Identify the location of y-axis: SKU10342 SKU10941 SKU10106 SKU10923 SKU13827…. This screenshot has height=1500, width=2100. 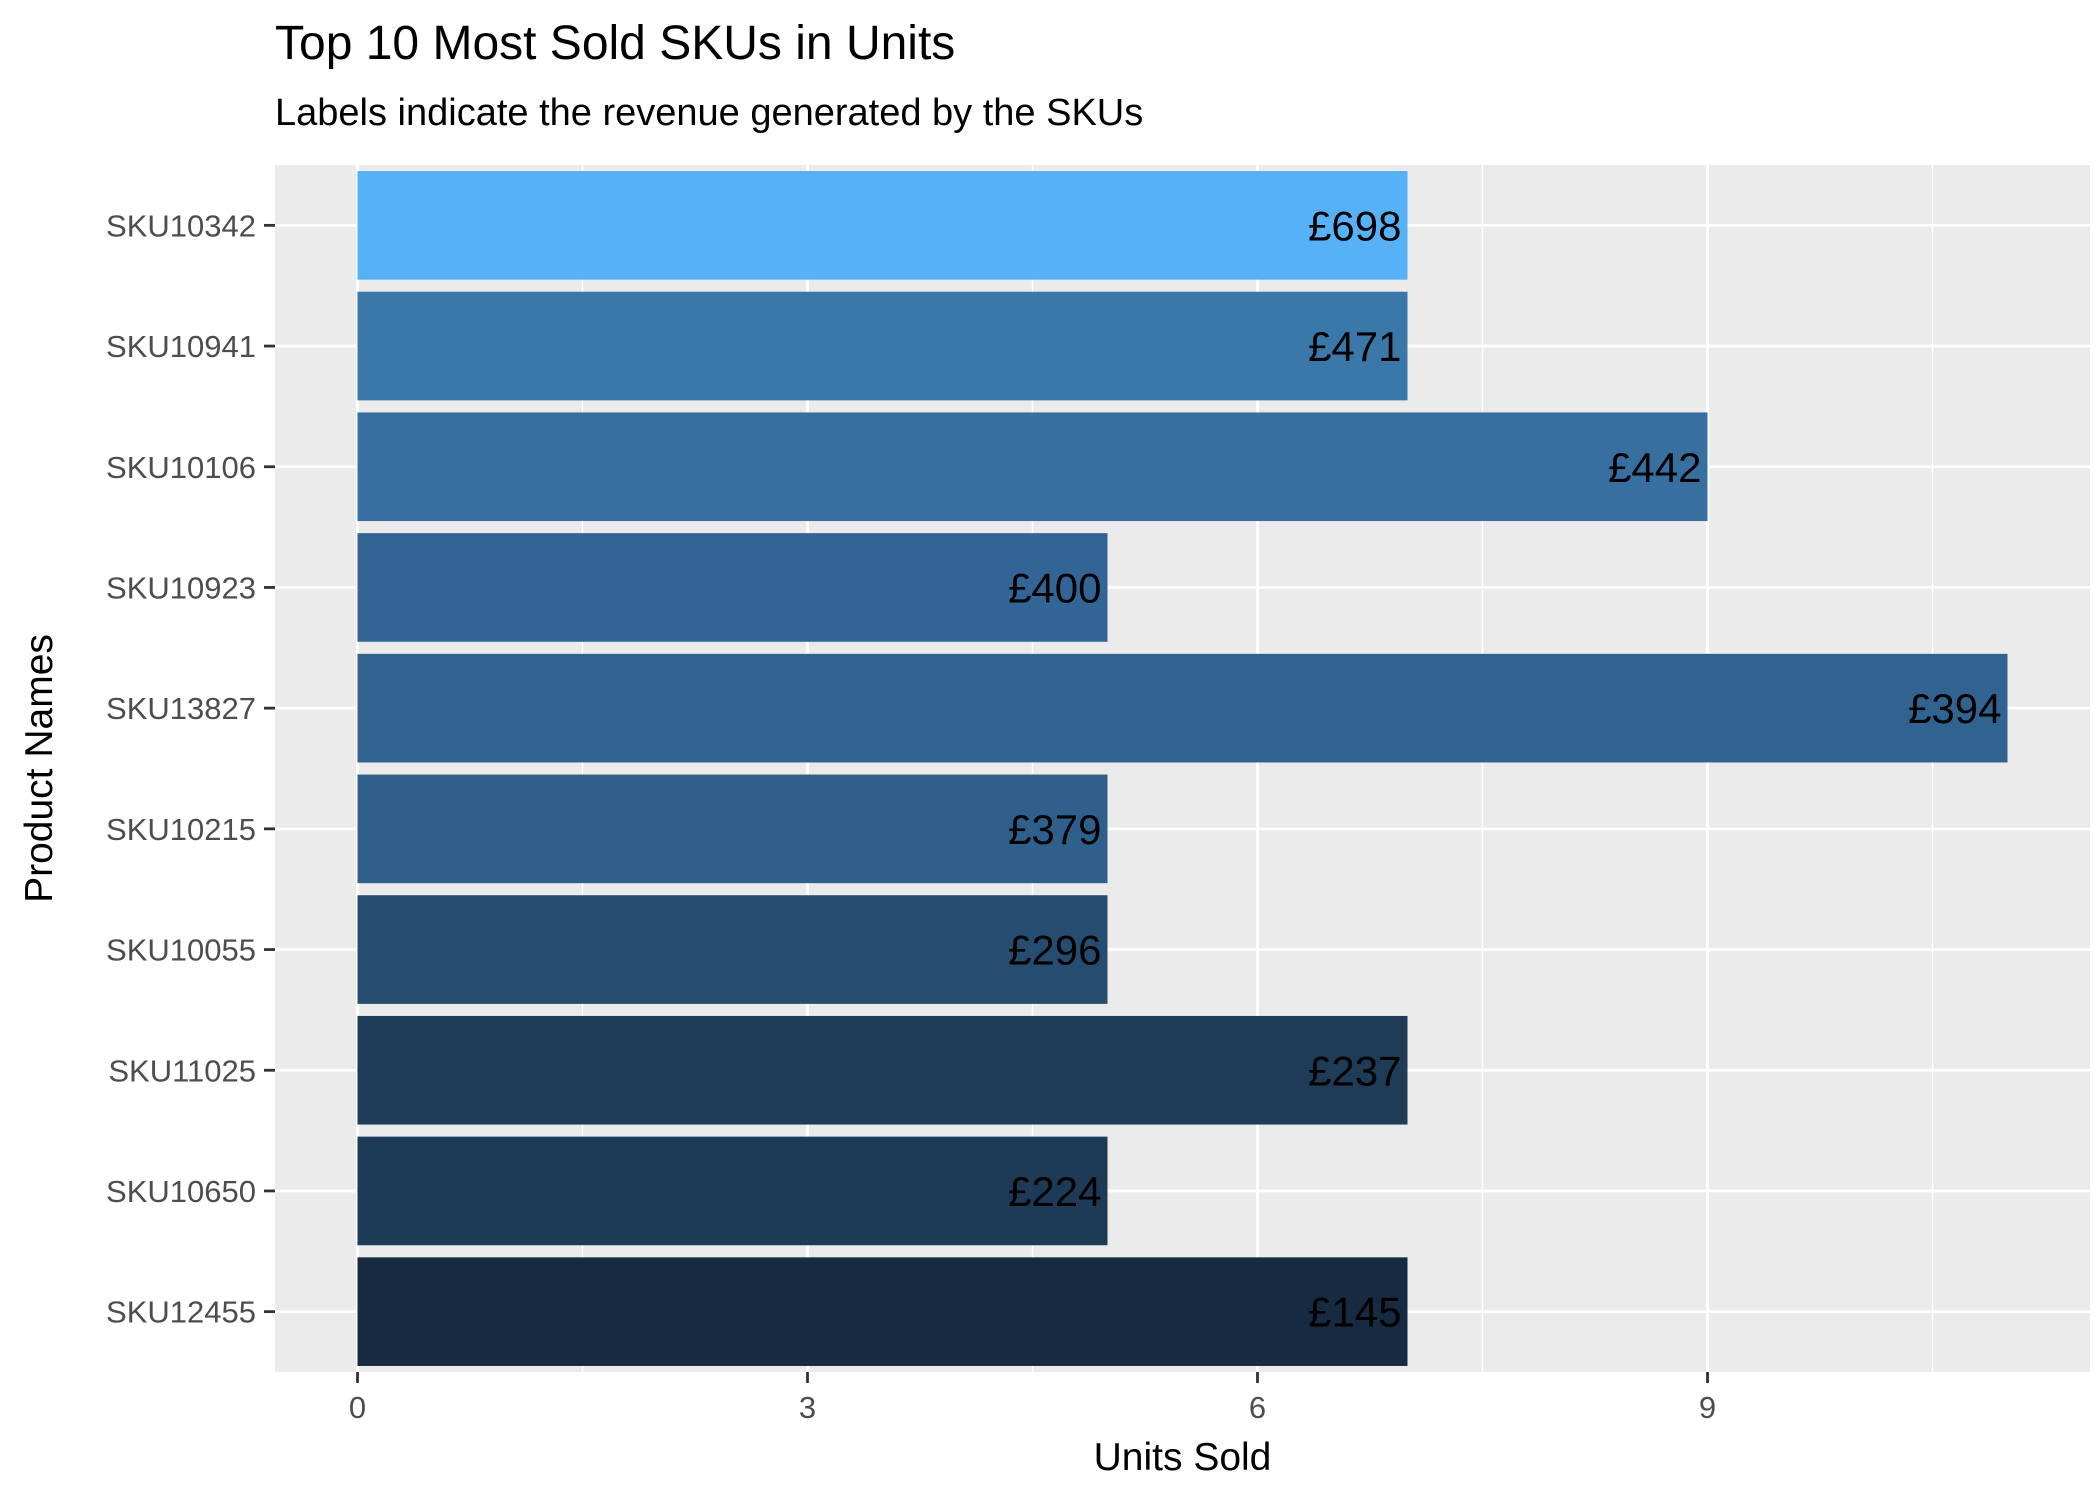
(190, 769).